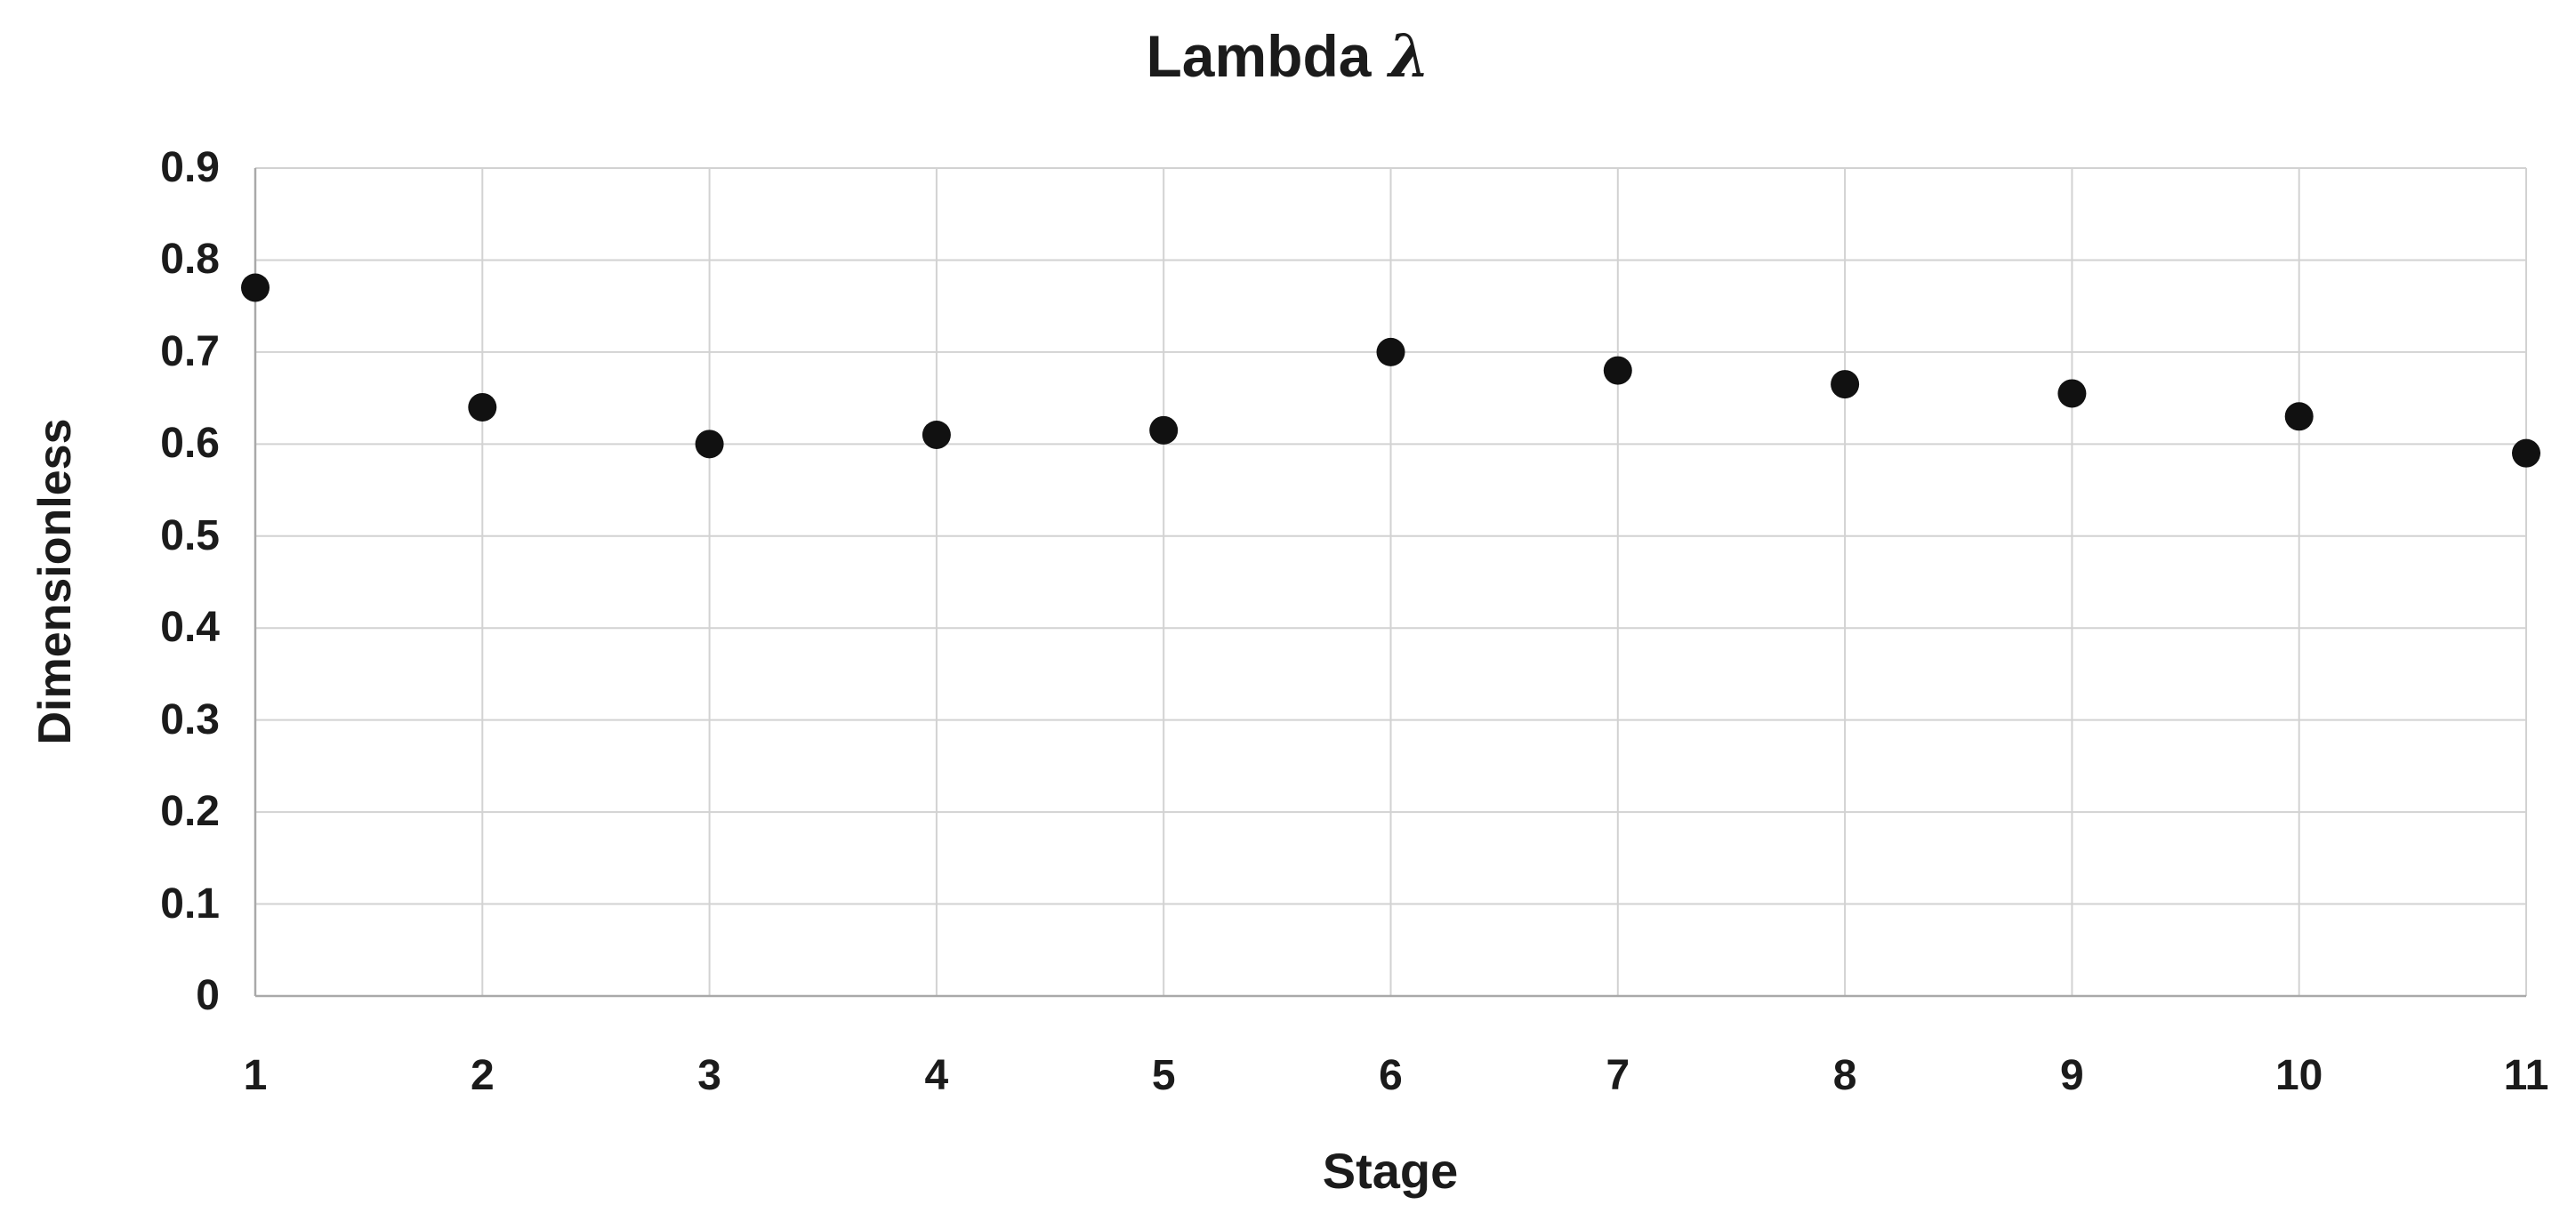 The width and height of the screenshot is (2576, 1229). Describe the element at coordinates (190, 904) in the screenshot. I see `y-tick-label: 0.1` at that location.